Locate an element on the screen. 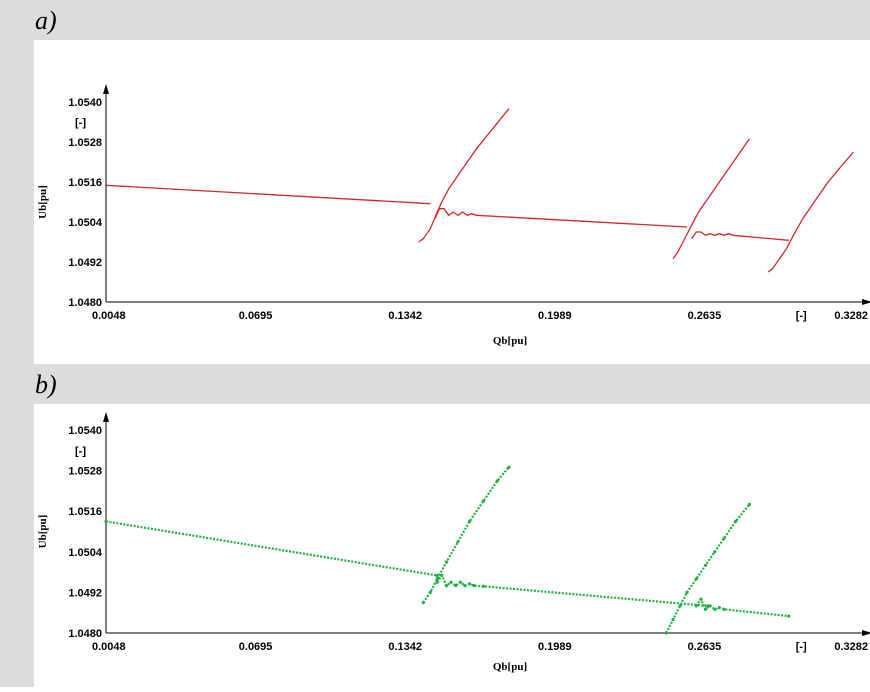 The width and height of the screenshot is (870, 692). chart-b-x-tick-label: 0.0695 is located at coordinates (256, 647).